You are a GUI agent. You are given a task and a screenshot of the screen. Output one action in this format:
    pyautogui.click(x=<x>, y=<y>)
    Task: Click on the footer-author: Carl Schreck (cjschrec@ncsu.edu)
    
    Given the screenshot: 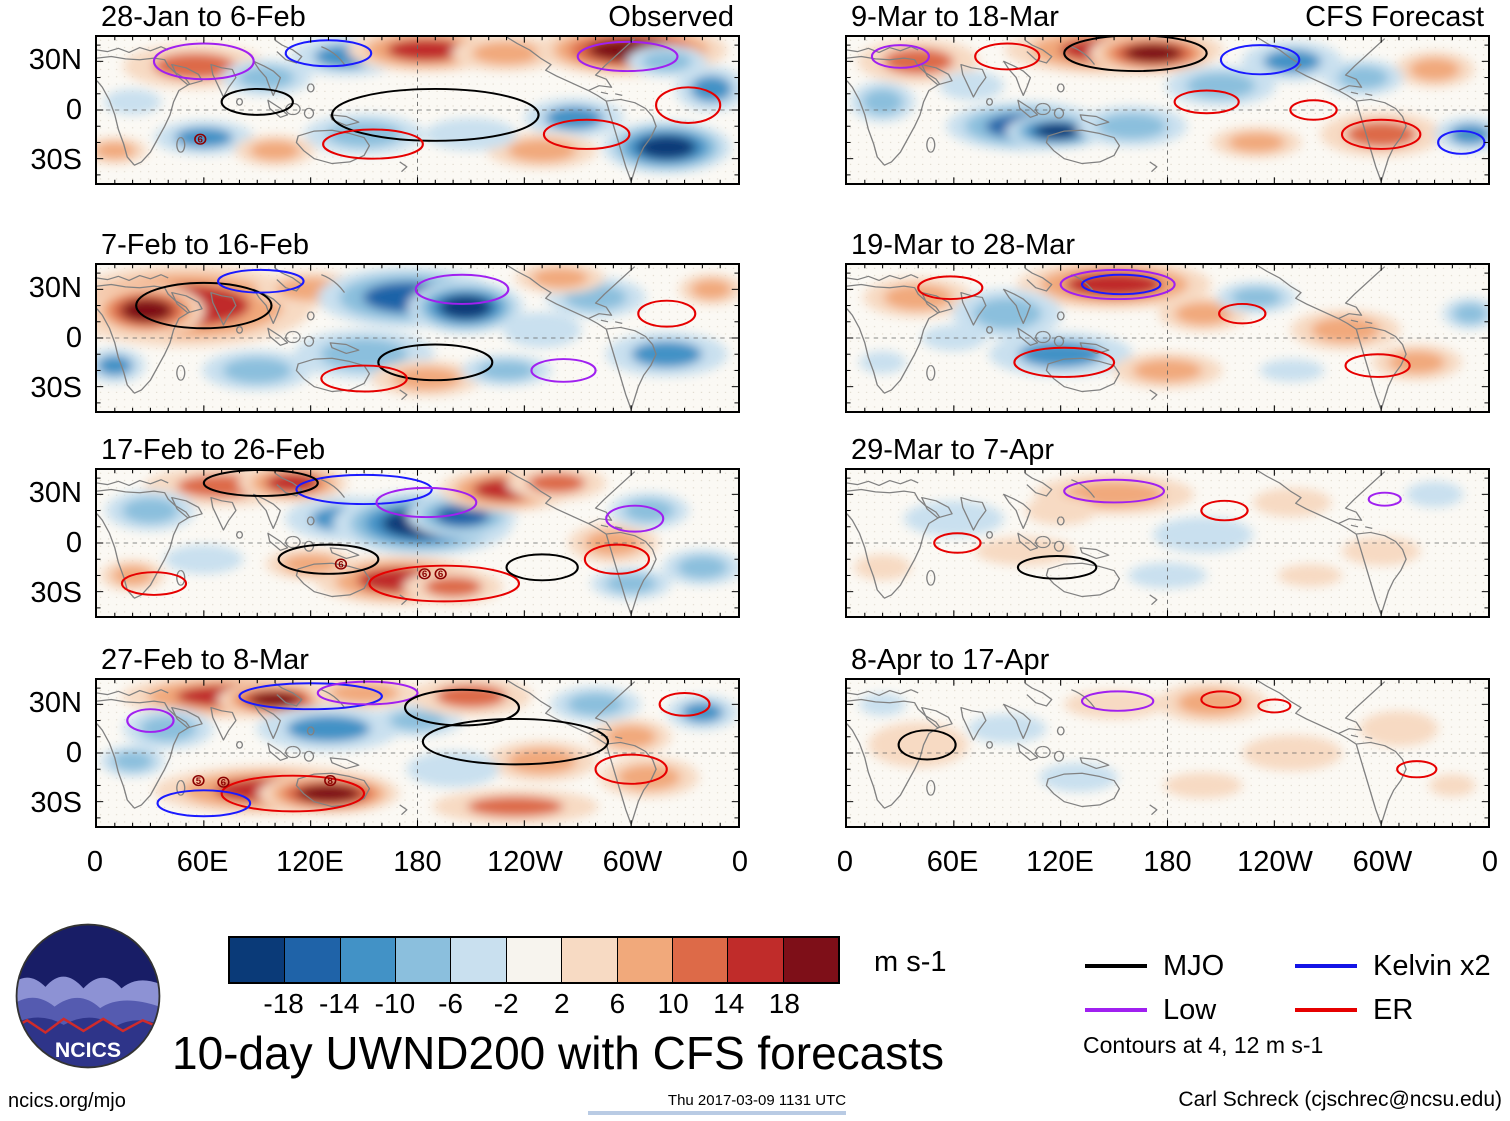 What is the action you would take?
    pyautogui.click(x=1340, y=1099)
    